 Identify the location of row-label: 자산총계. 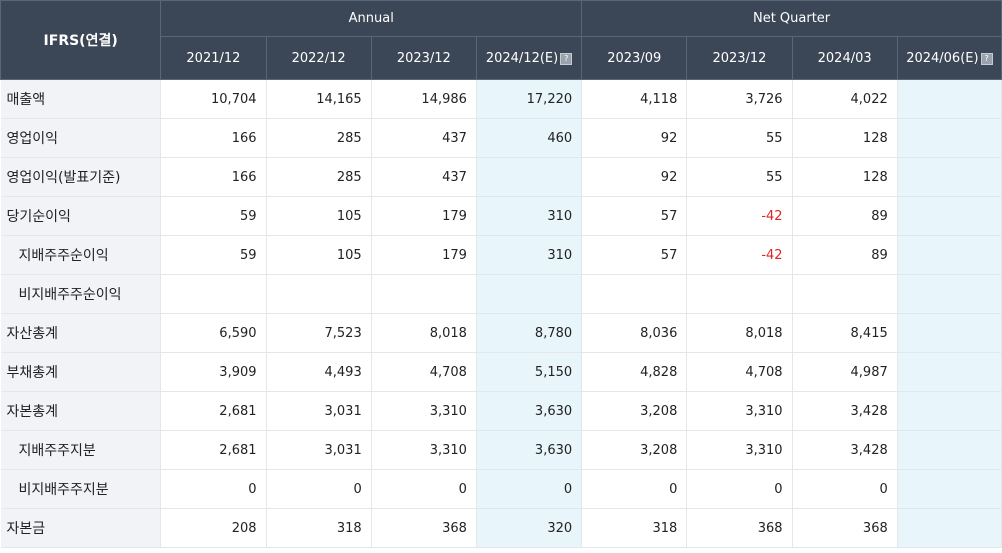
(81, 333).